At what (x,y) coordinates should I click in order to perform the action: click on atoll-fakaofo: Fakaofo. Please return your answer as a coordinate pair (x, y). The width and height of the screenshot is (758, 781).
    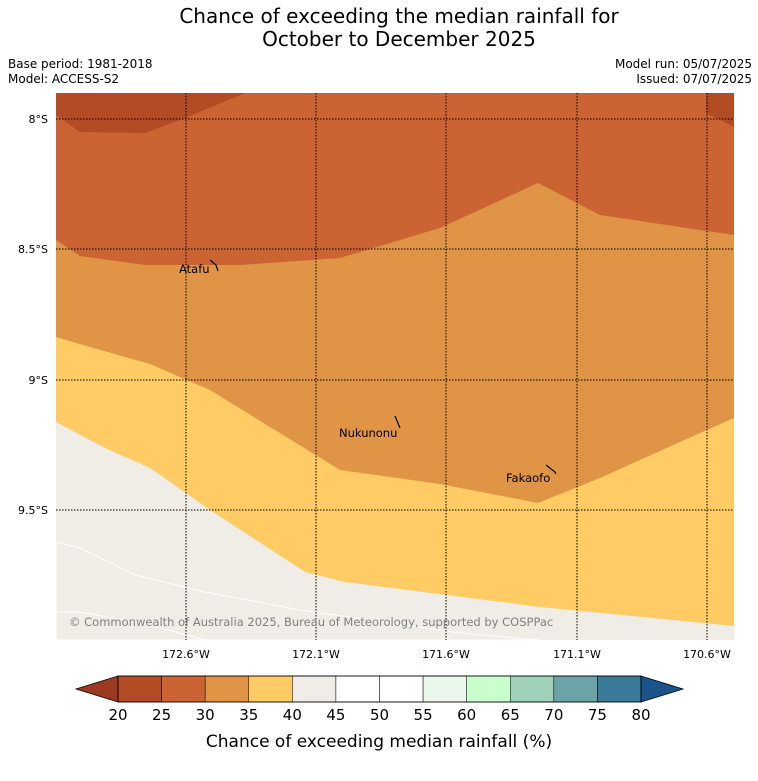
    Looking at the image, I should click on (531, 474).